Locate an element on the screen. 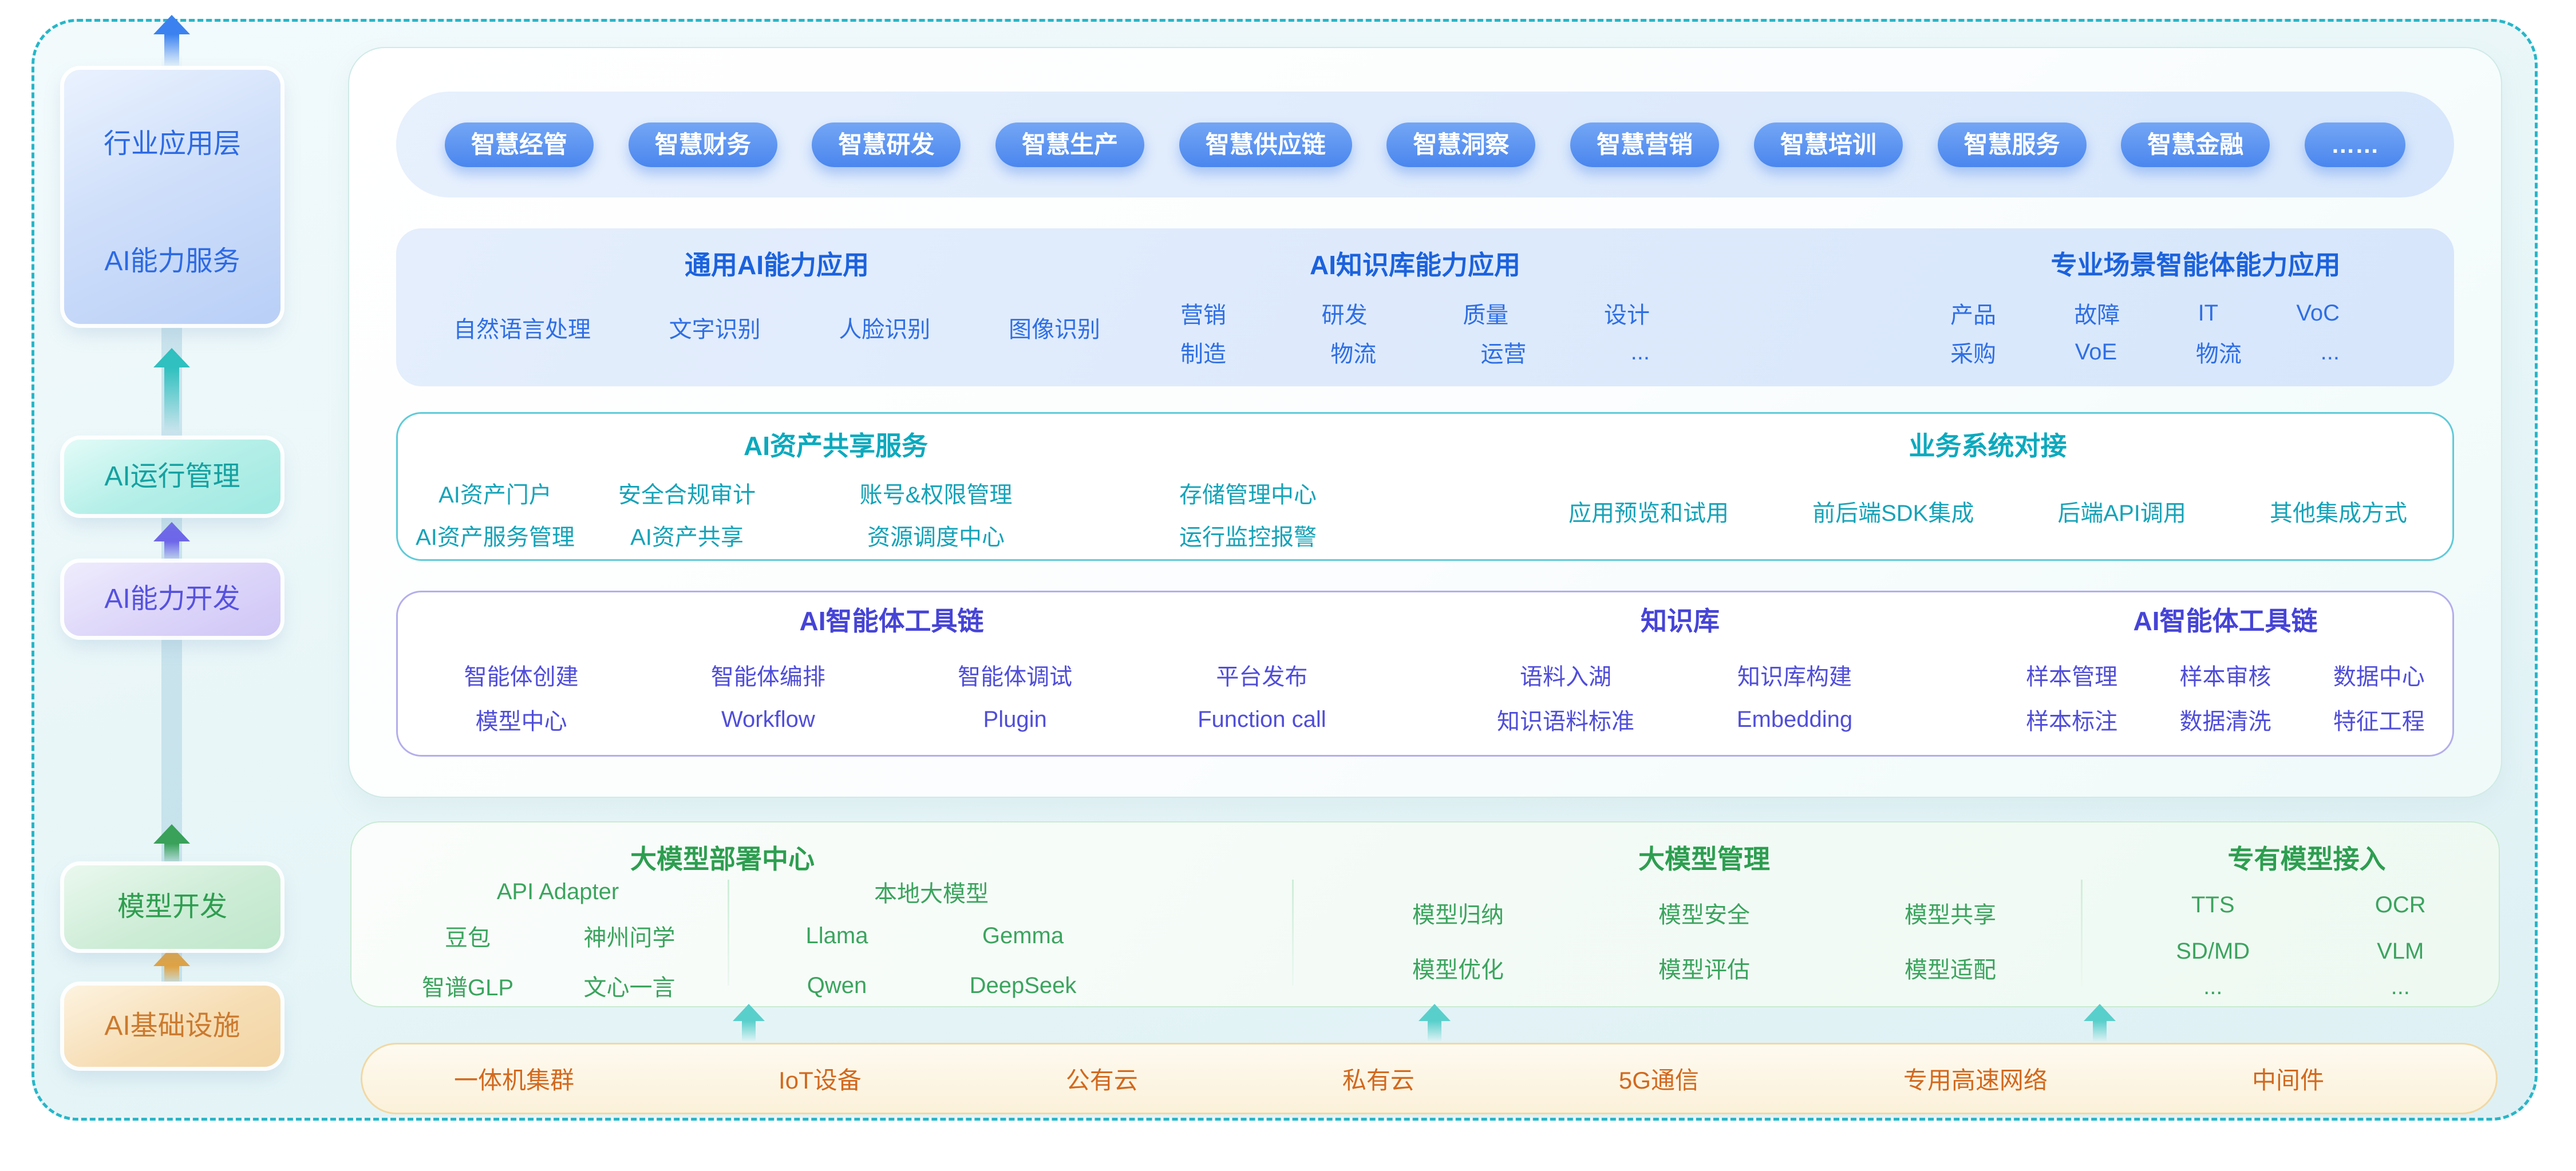 This screenshot has height=1171, width=2576. capability-item: 文字识别 is located at coordinates (715, 329).